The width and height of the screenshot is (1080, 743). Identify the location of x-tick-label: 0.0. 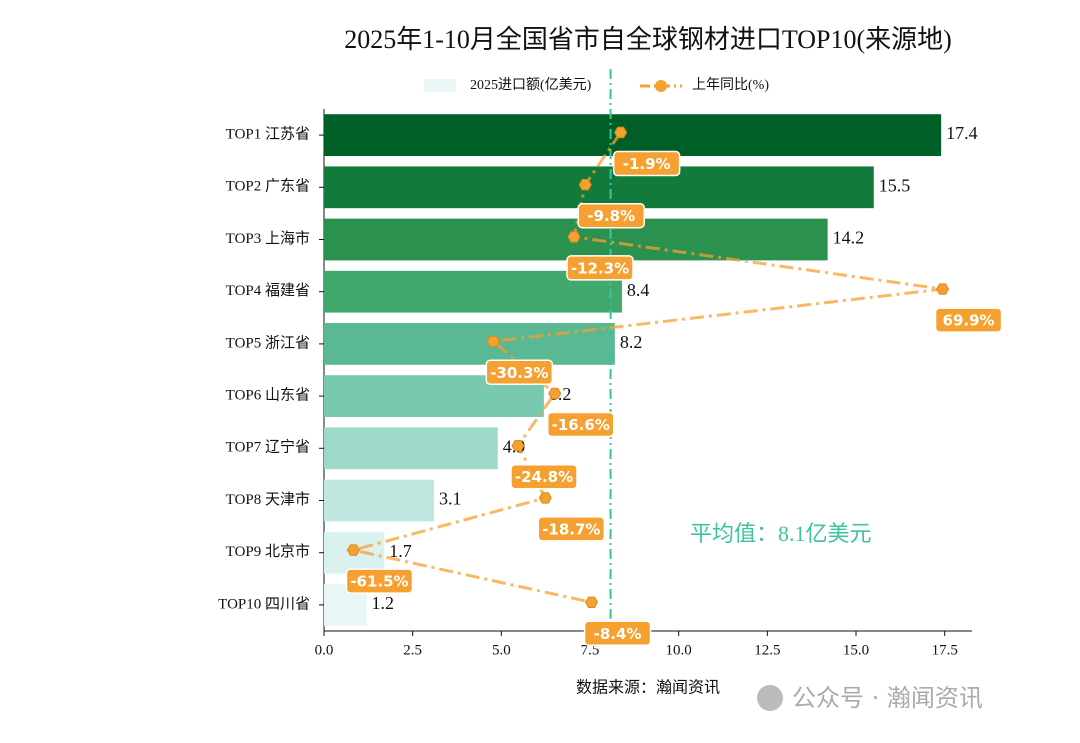
(324, 650).